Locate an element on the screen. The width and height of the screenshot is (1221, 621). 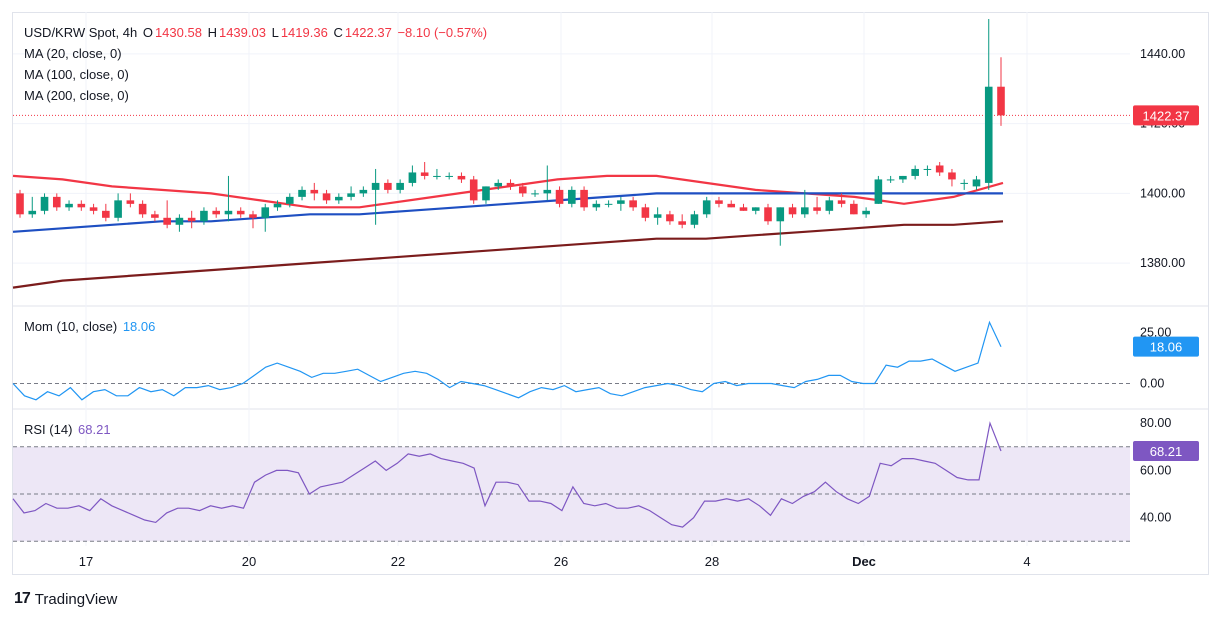
ma100-legend: MA (100, close, 0) is located at coordinates (76, 74).